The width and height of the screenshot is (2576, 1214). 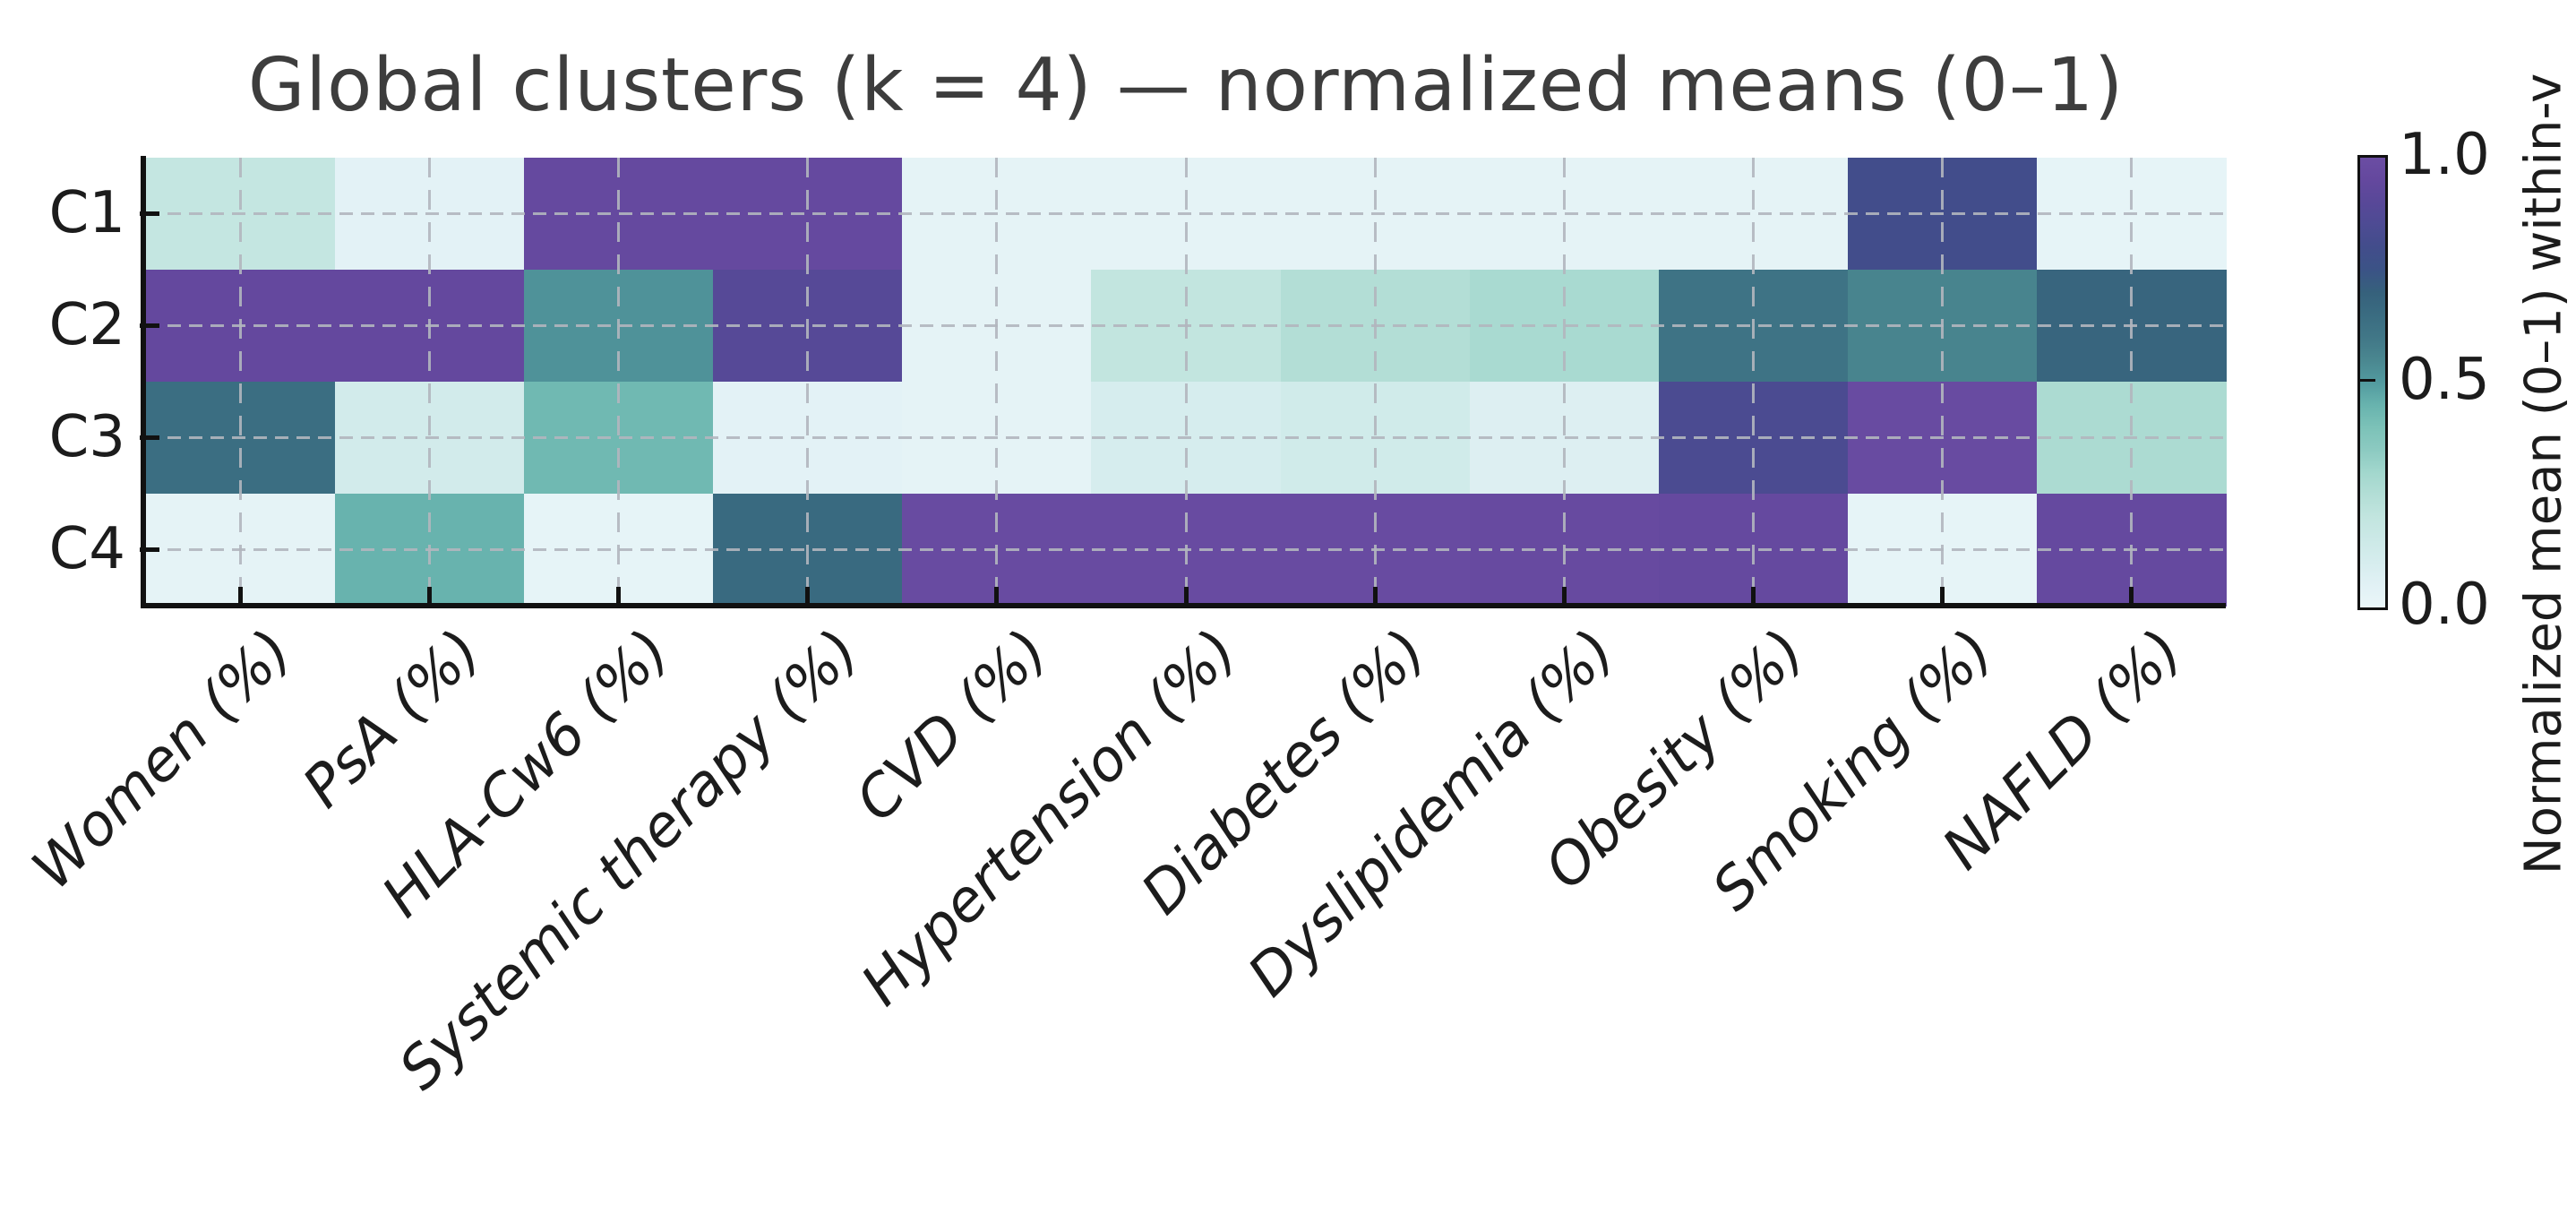 I want to click on colorbar, so click(x=2372, y=382).